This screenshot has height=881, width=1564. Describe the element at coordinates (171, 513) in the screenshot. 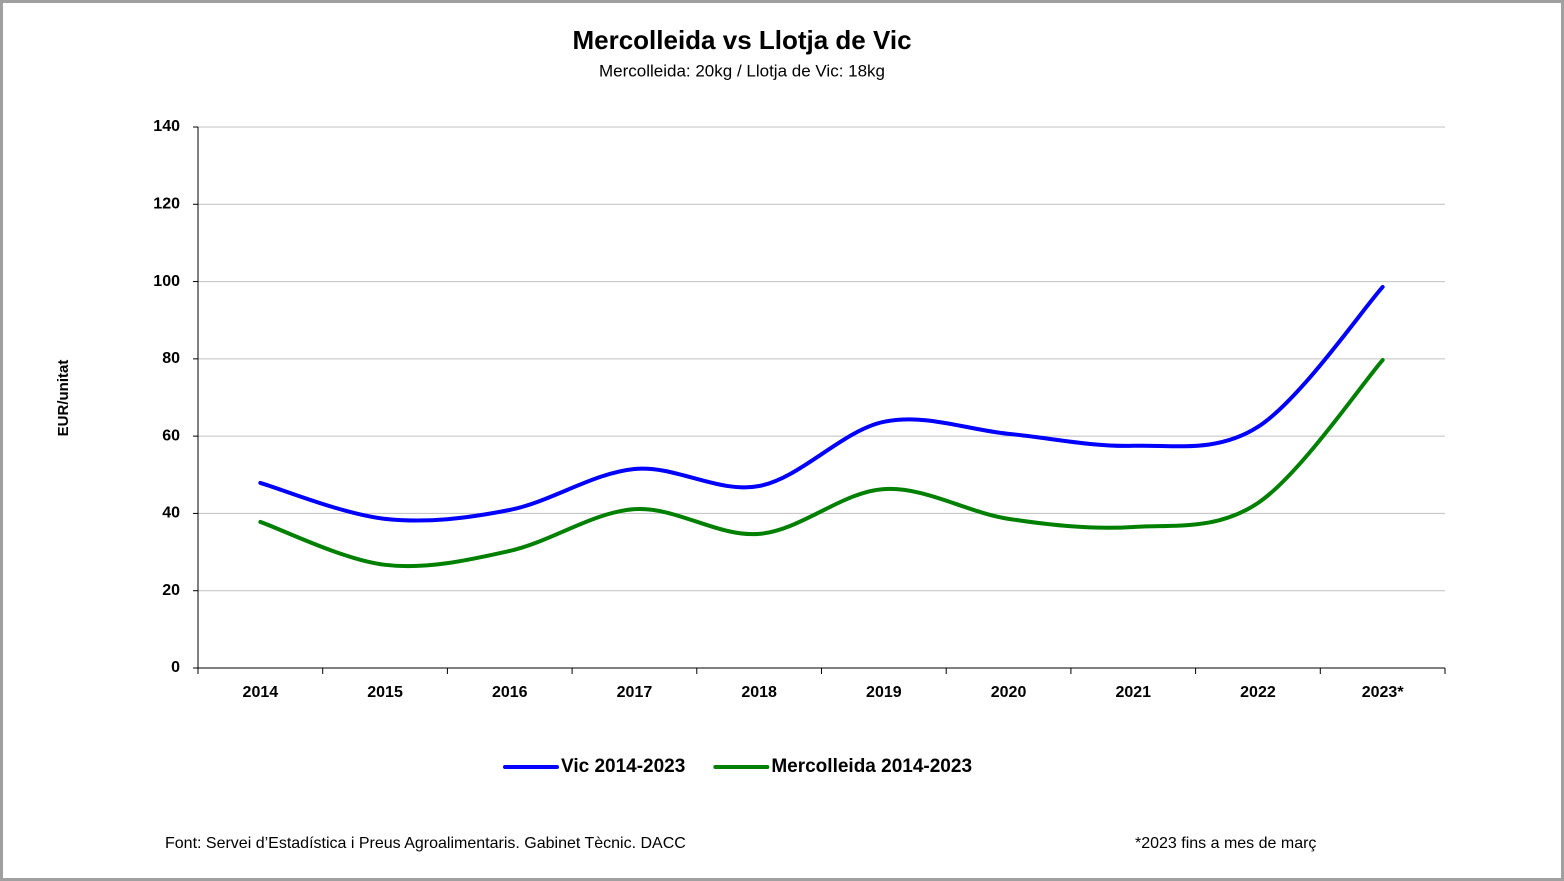

I see `y-tick-label: 40` at that location.